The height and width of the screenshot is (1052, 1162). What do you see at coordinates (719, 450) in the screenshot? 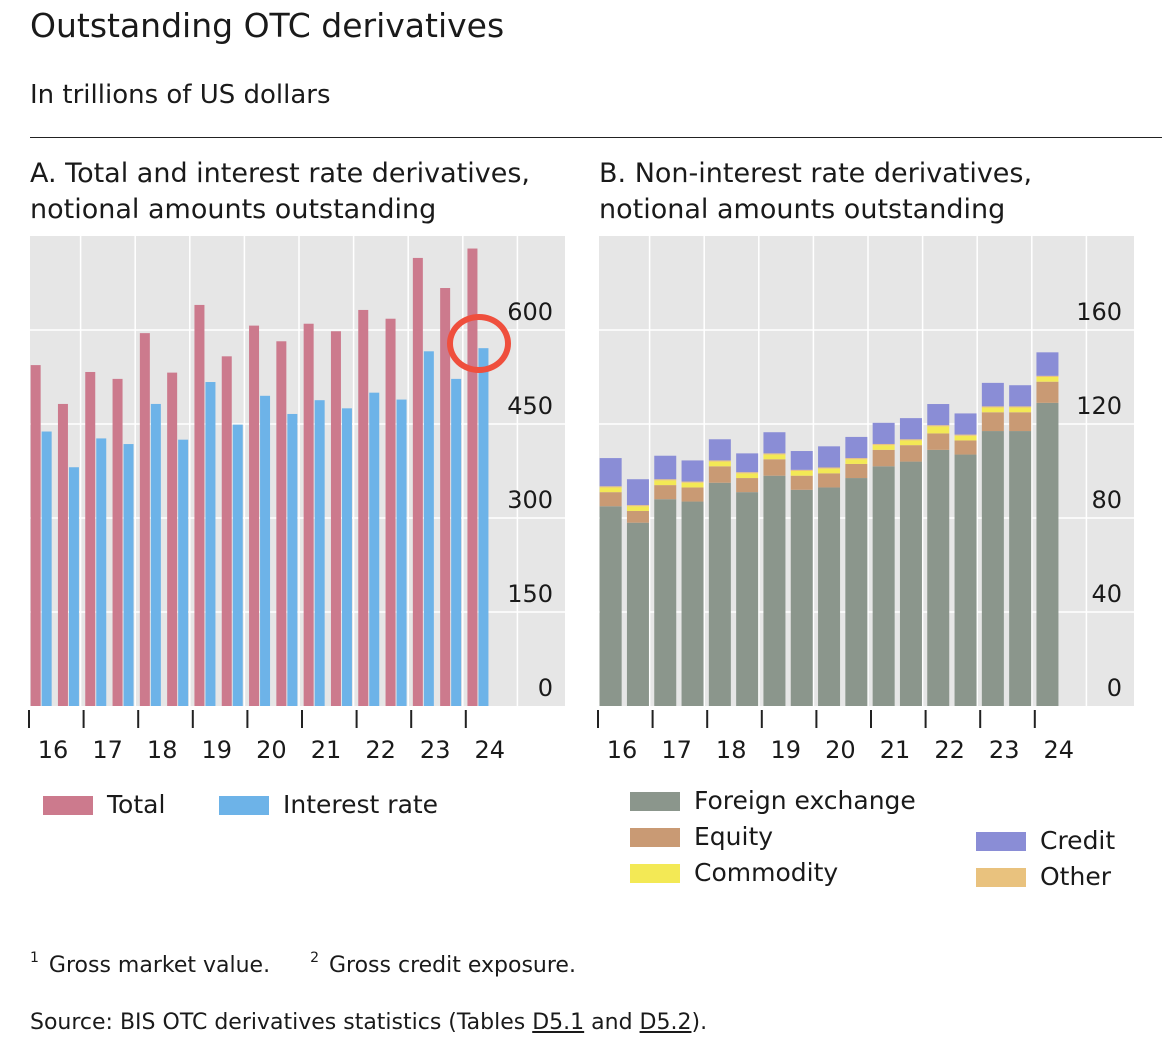
I see `panel-b-bar-credit-h1-2018` at bounding box center [719, 450].